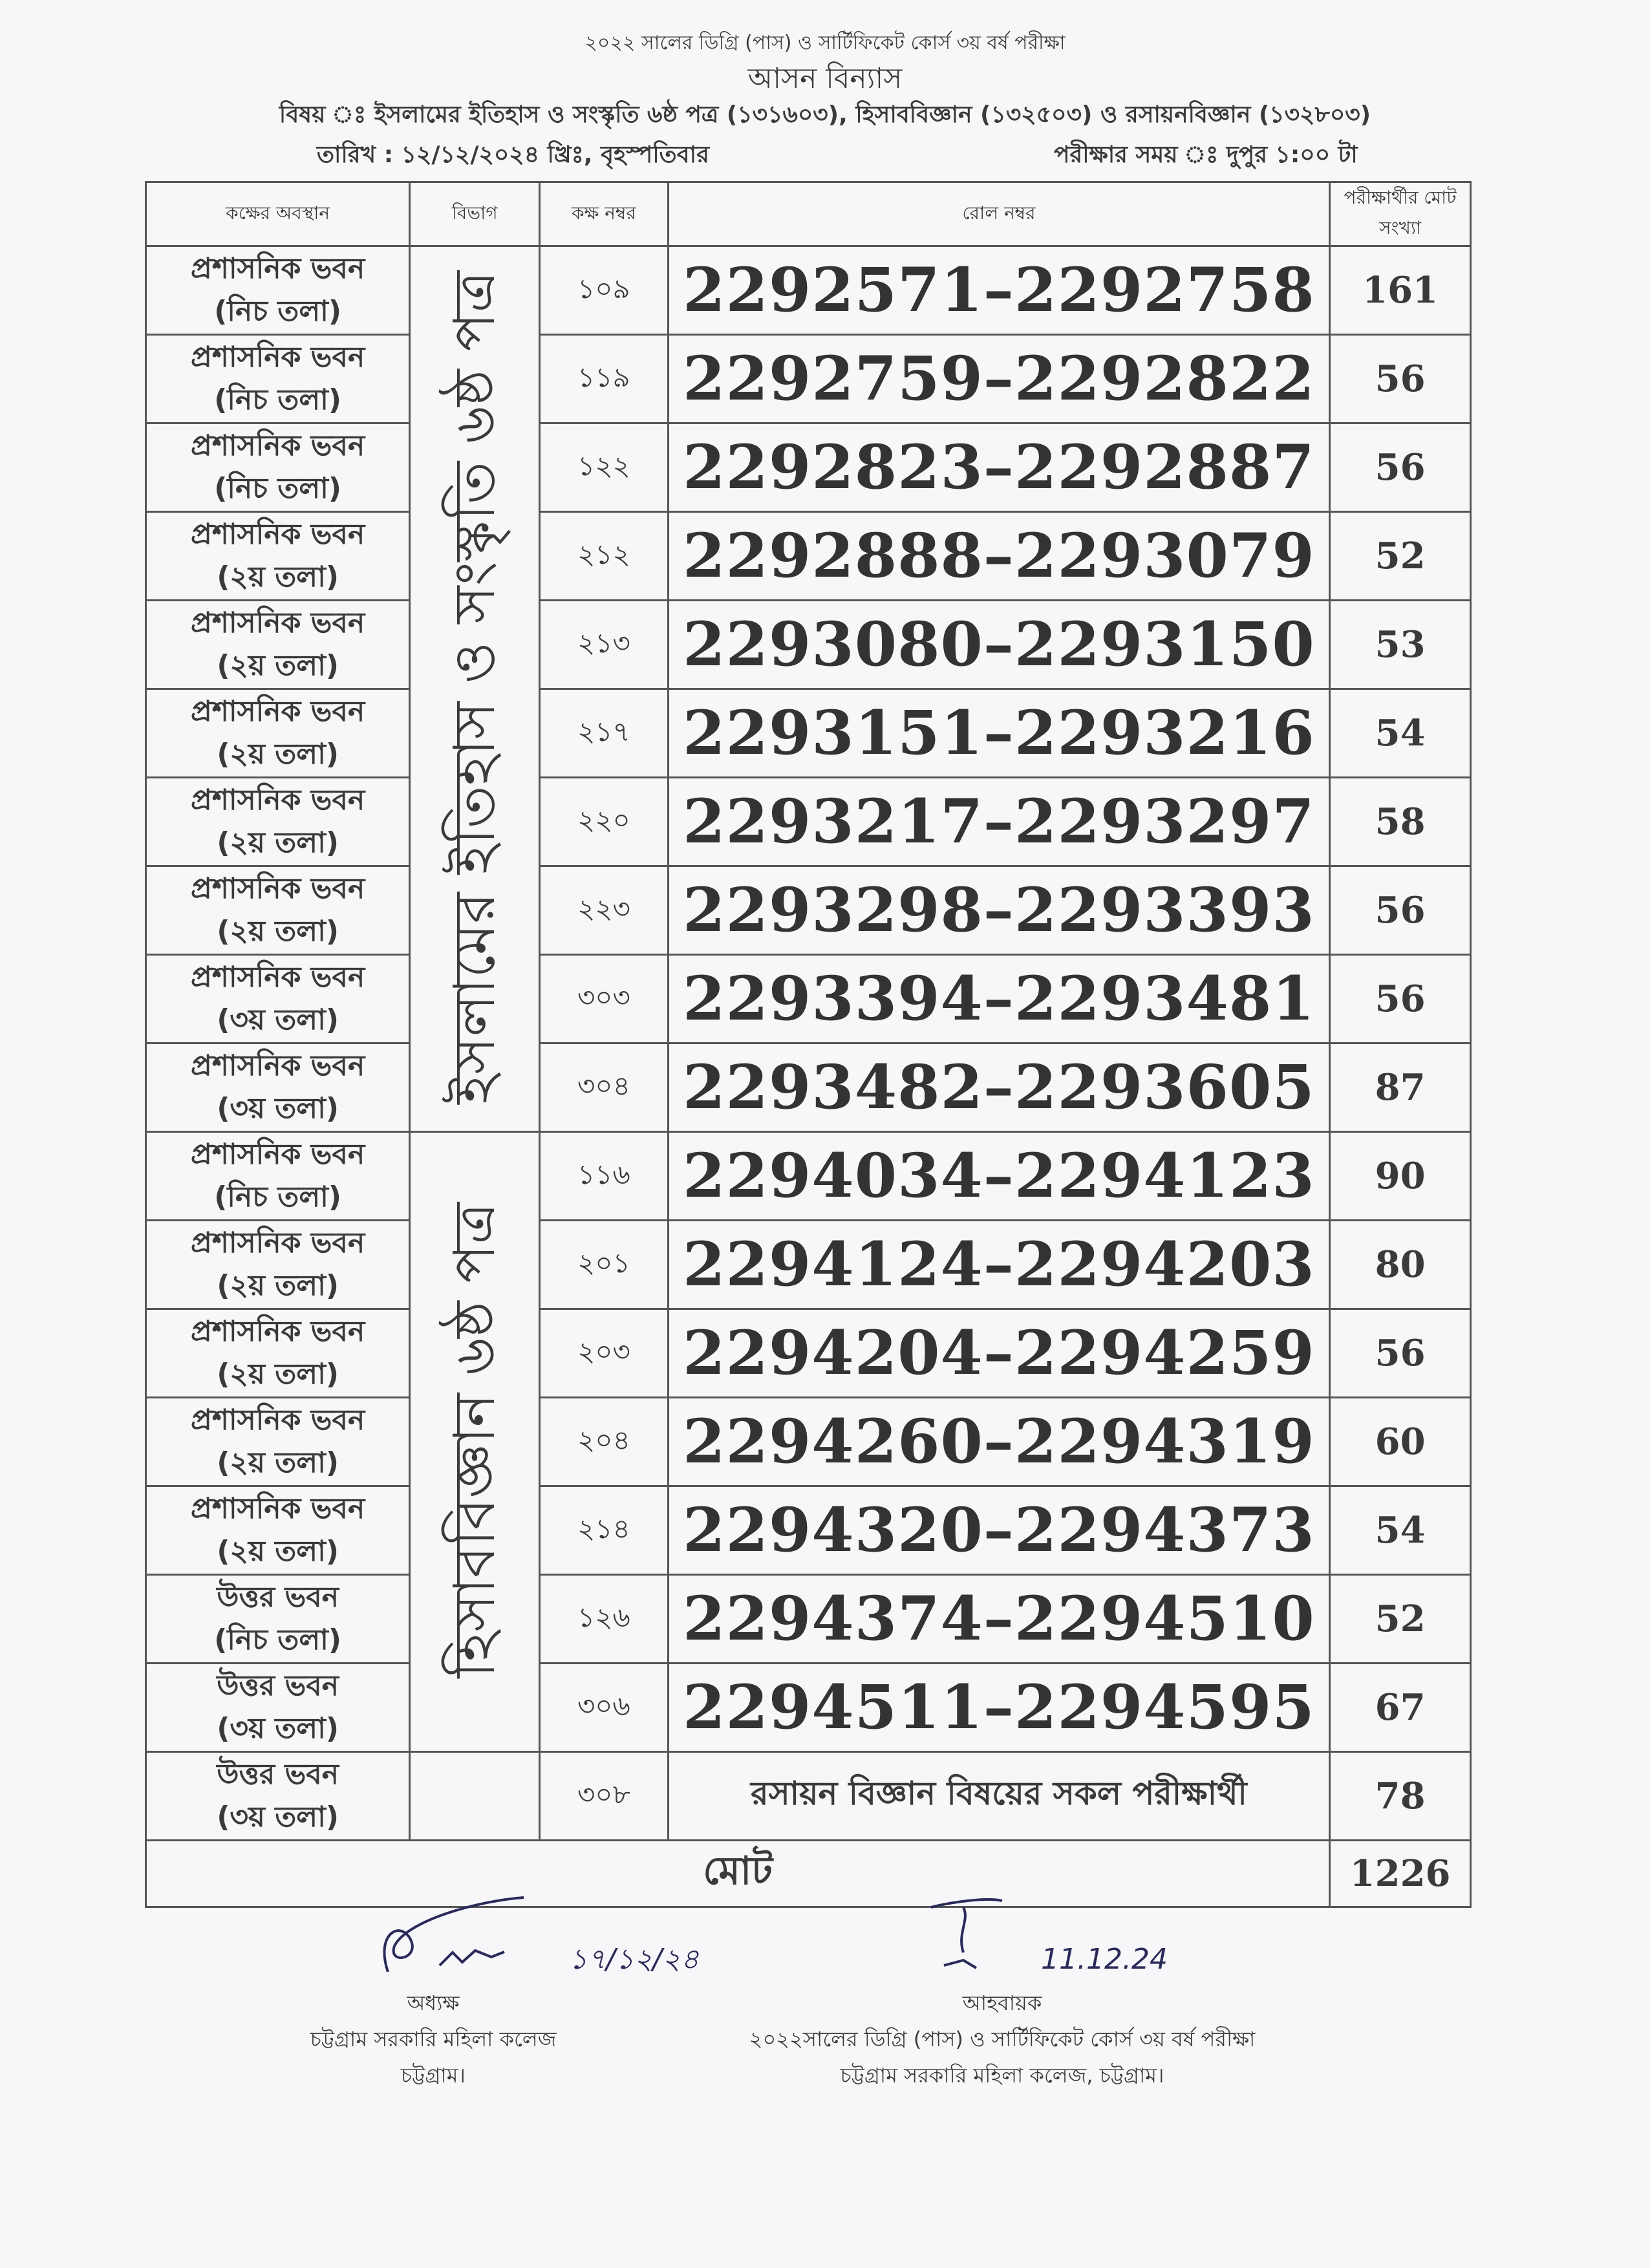 This screenshot has height=2268, width=1650. What do you see at coordinates (453, 1934) in the screenshot?
I see `principal-signature` at bounding box center [453, 1934].